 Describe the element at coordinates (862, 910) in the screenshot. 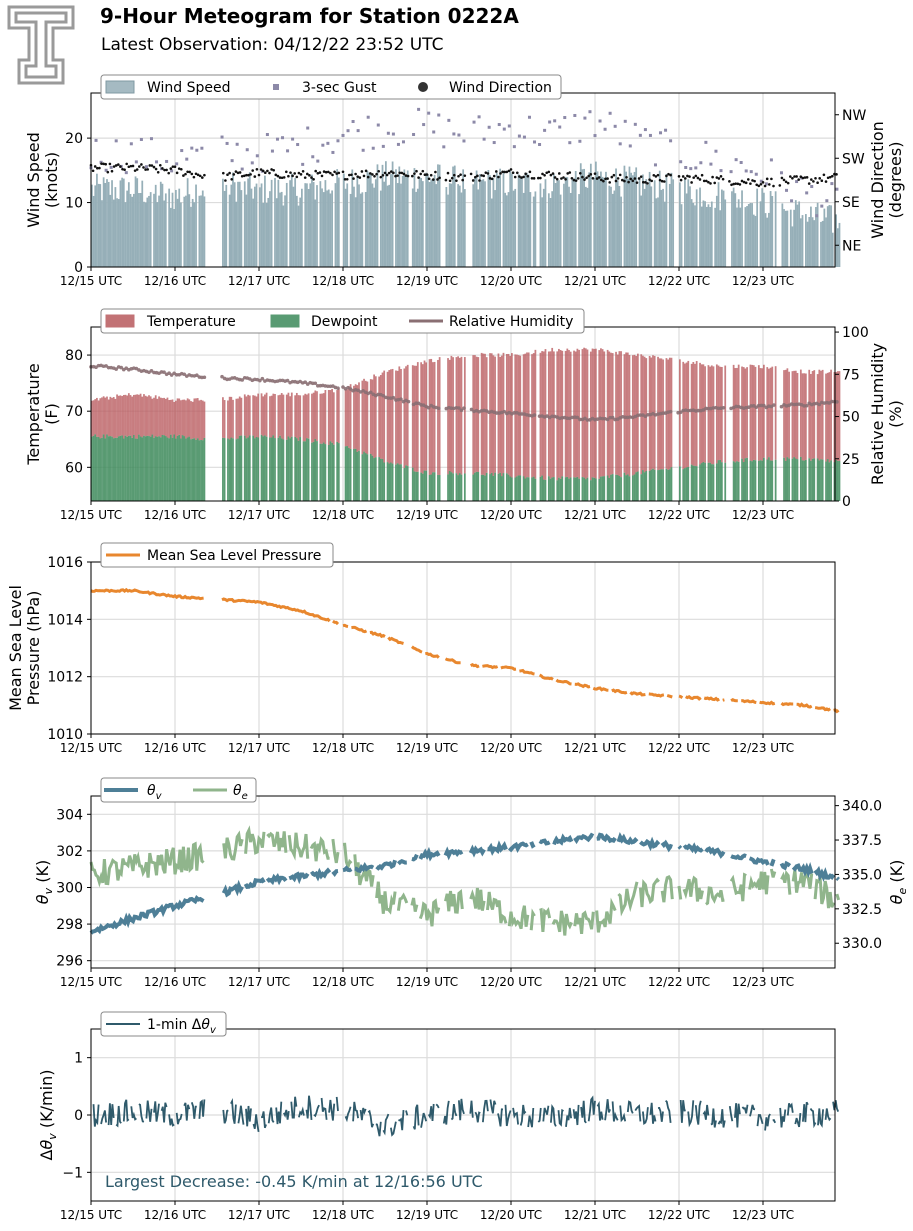

I see `y2-tick-label: 332.5` at that location.